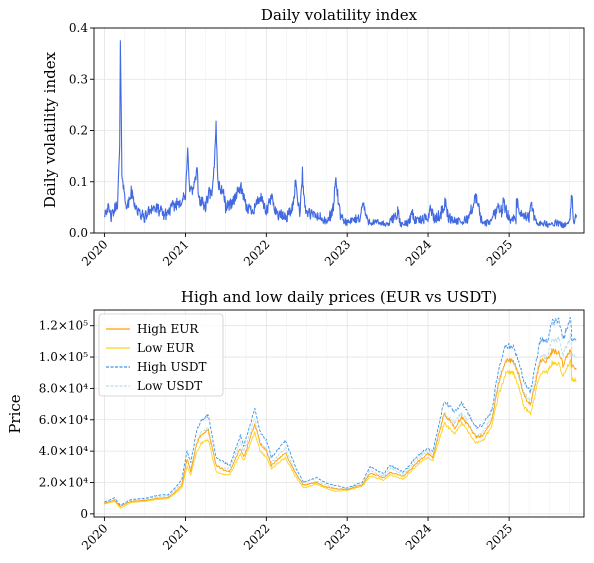  I want to click on y-tick-label: 0.3, so click(78, 79).